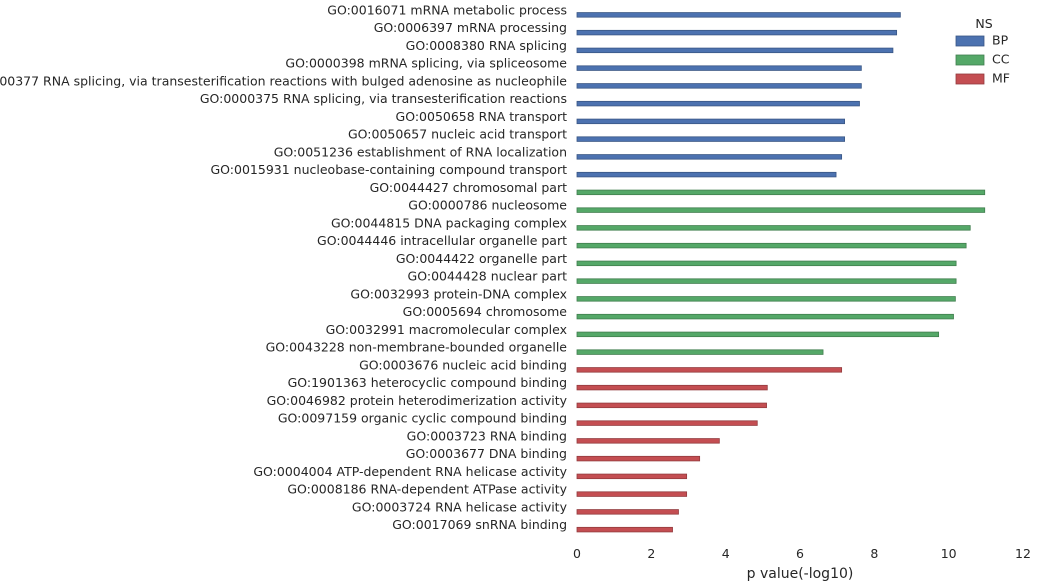  What do you see at coordinates (1000, 40) in the screenshot?
I see `legend-entry-label: BP` at bounding box center [1000, 40].